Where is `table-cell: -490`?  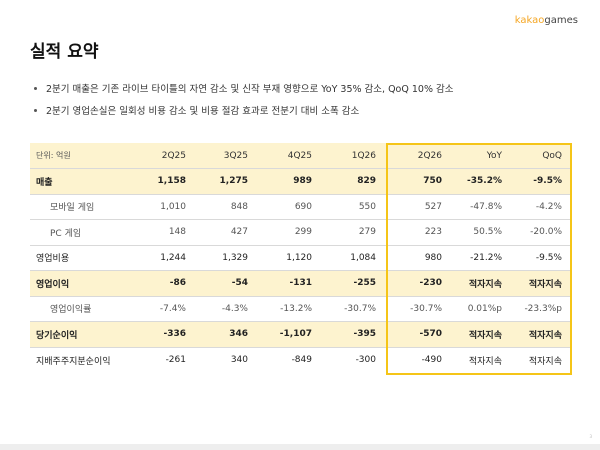 table-cell: -490 is located at coordinates (431, 360).